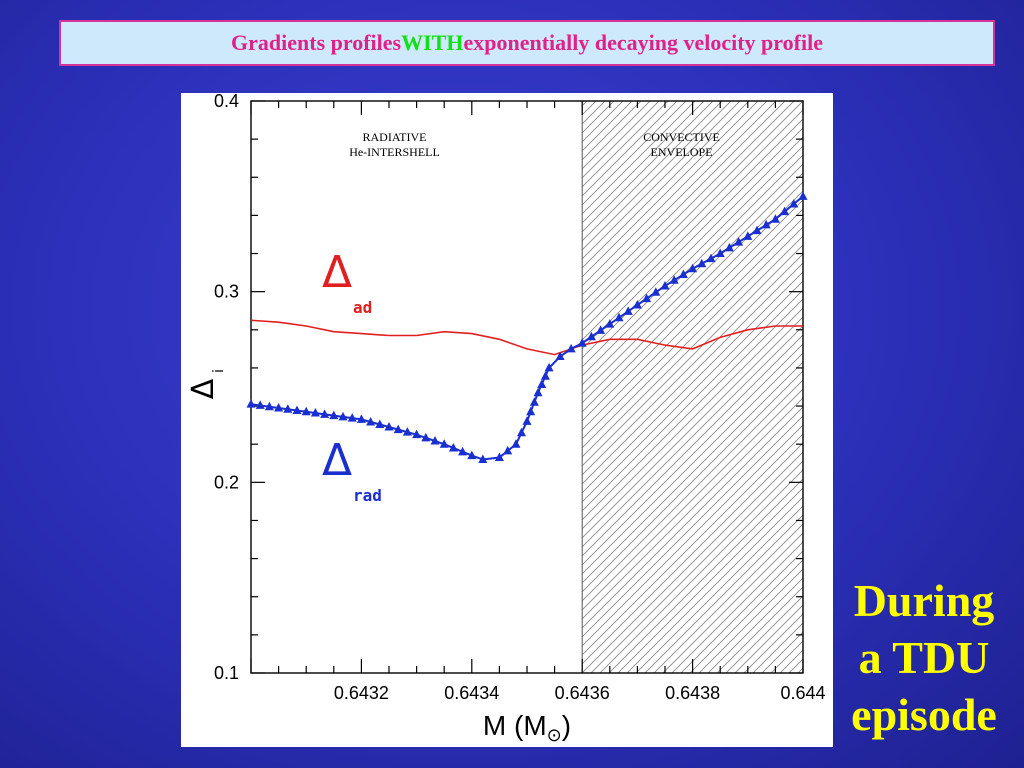  I want to click on region-label: CONVECTIVE, so click(681, 137).